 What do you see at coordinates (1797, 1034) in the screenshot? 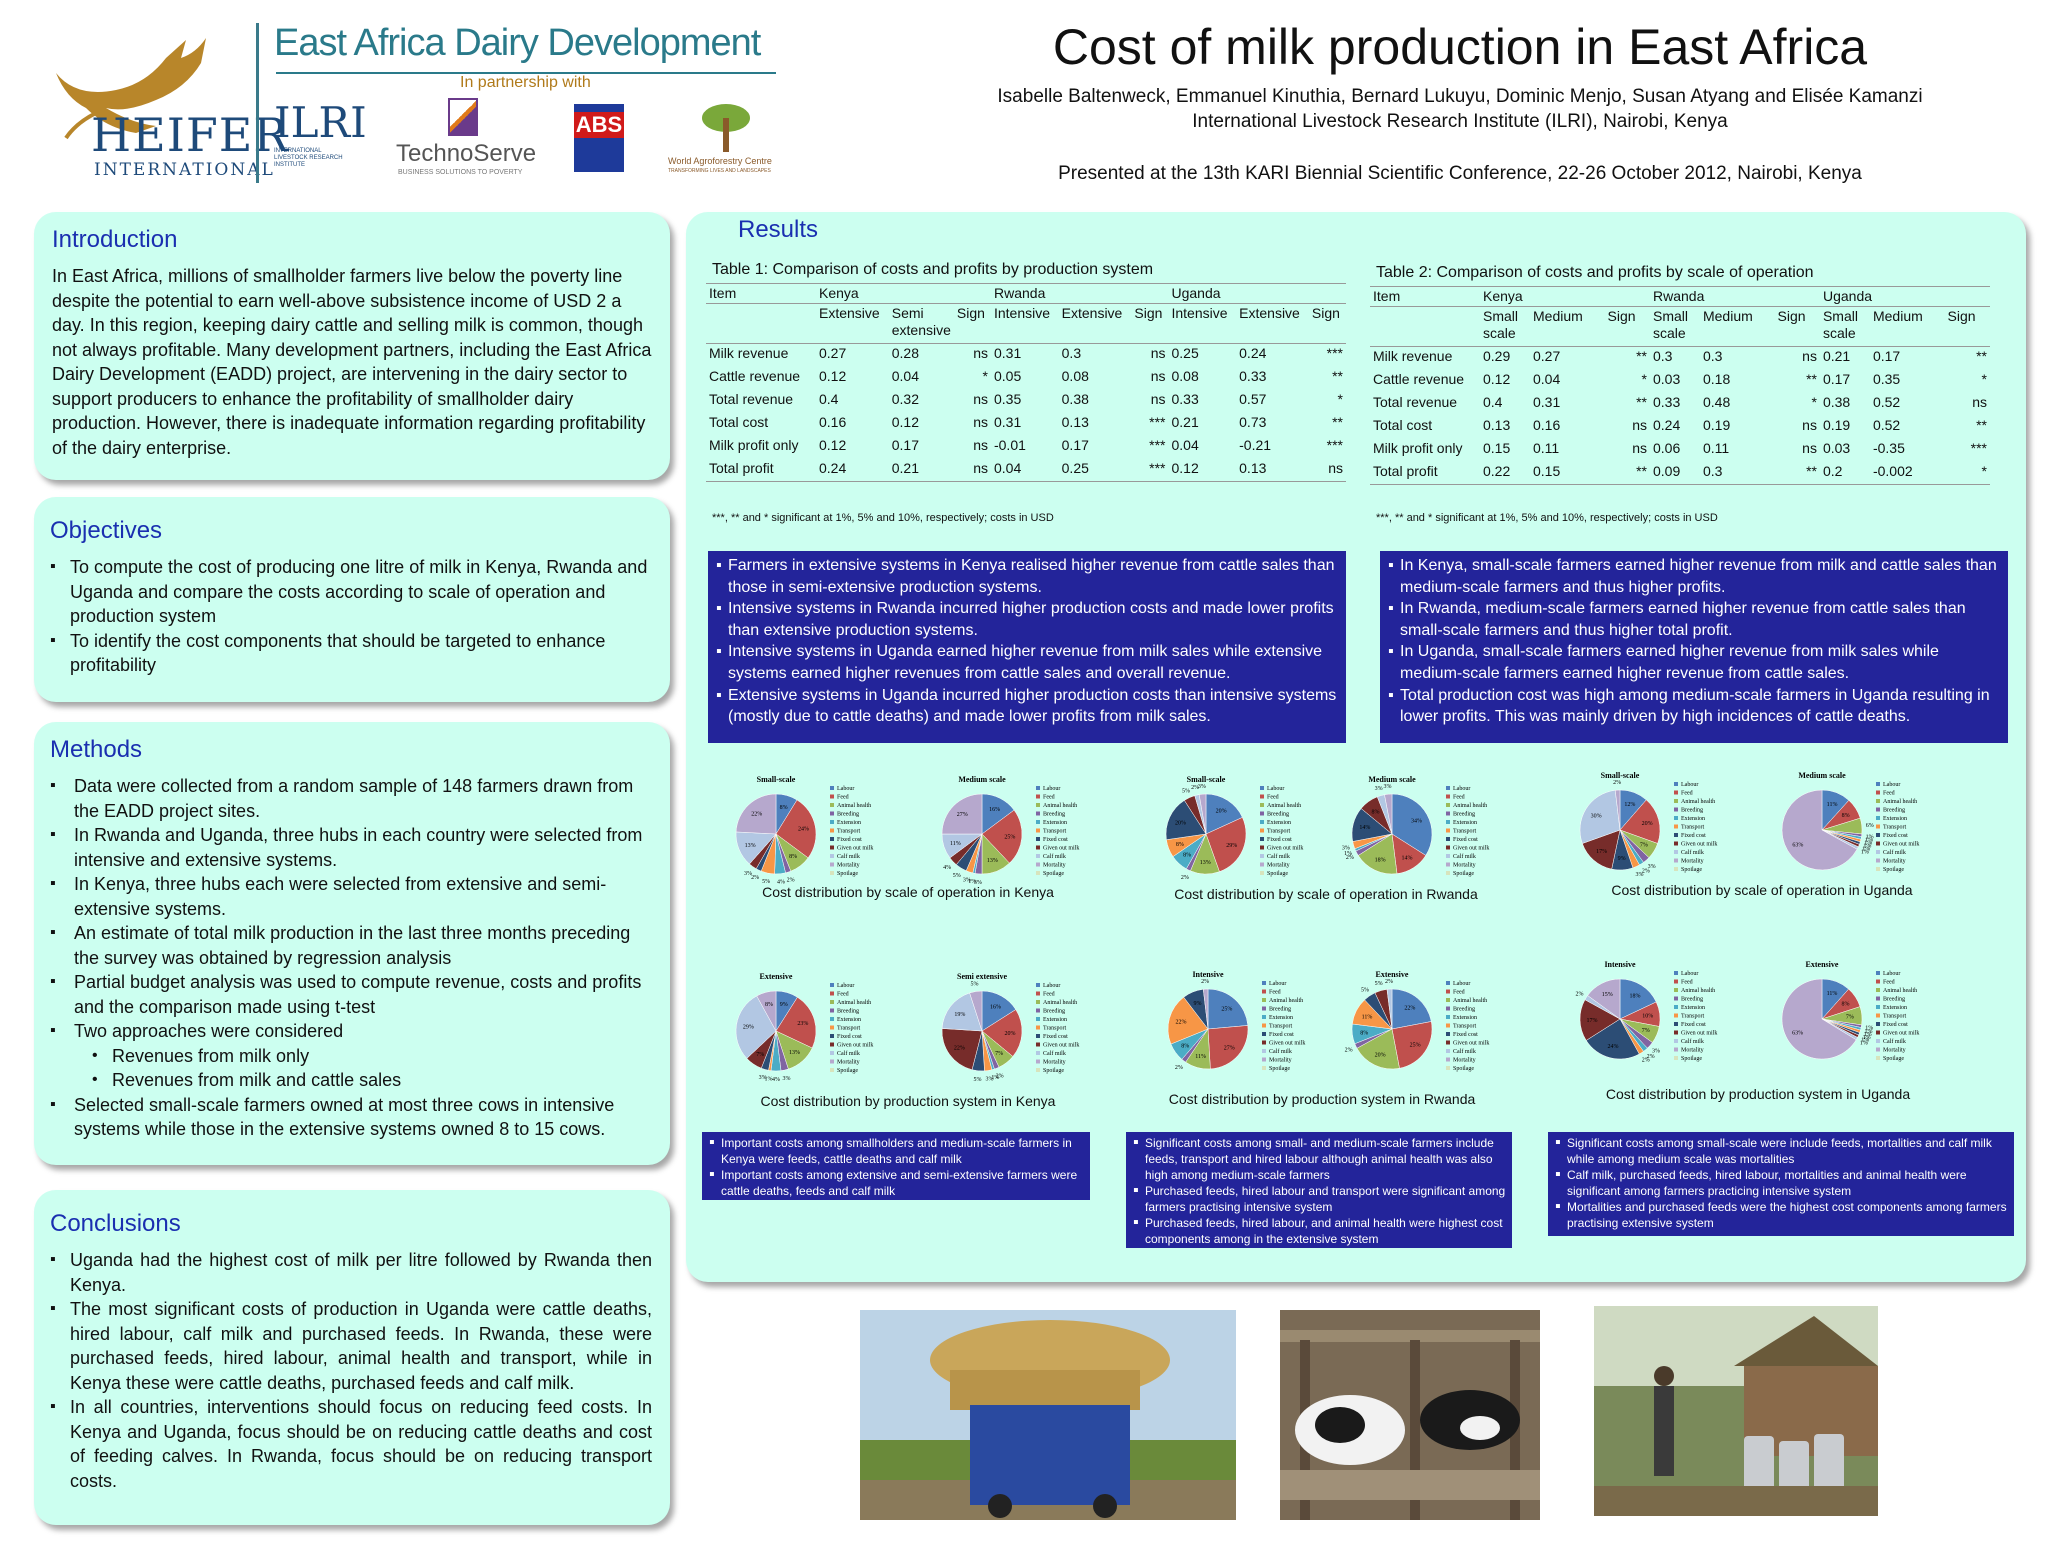
I see `pie-slice-label: 63%` at bounding box center [1797, 1034].